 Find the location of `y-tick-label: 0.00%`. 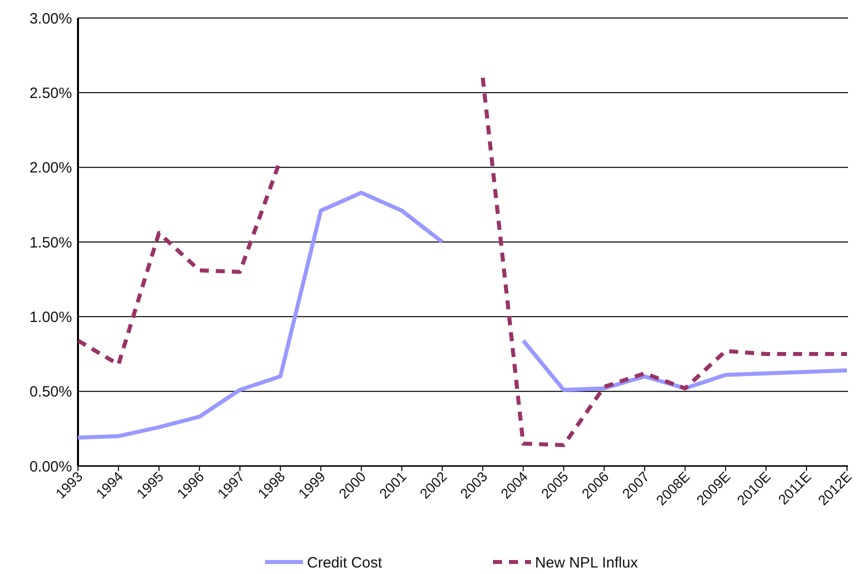

y-tick-label: 0.00% is located at coordinates (50, 467).